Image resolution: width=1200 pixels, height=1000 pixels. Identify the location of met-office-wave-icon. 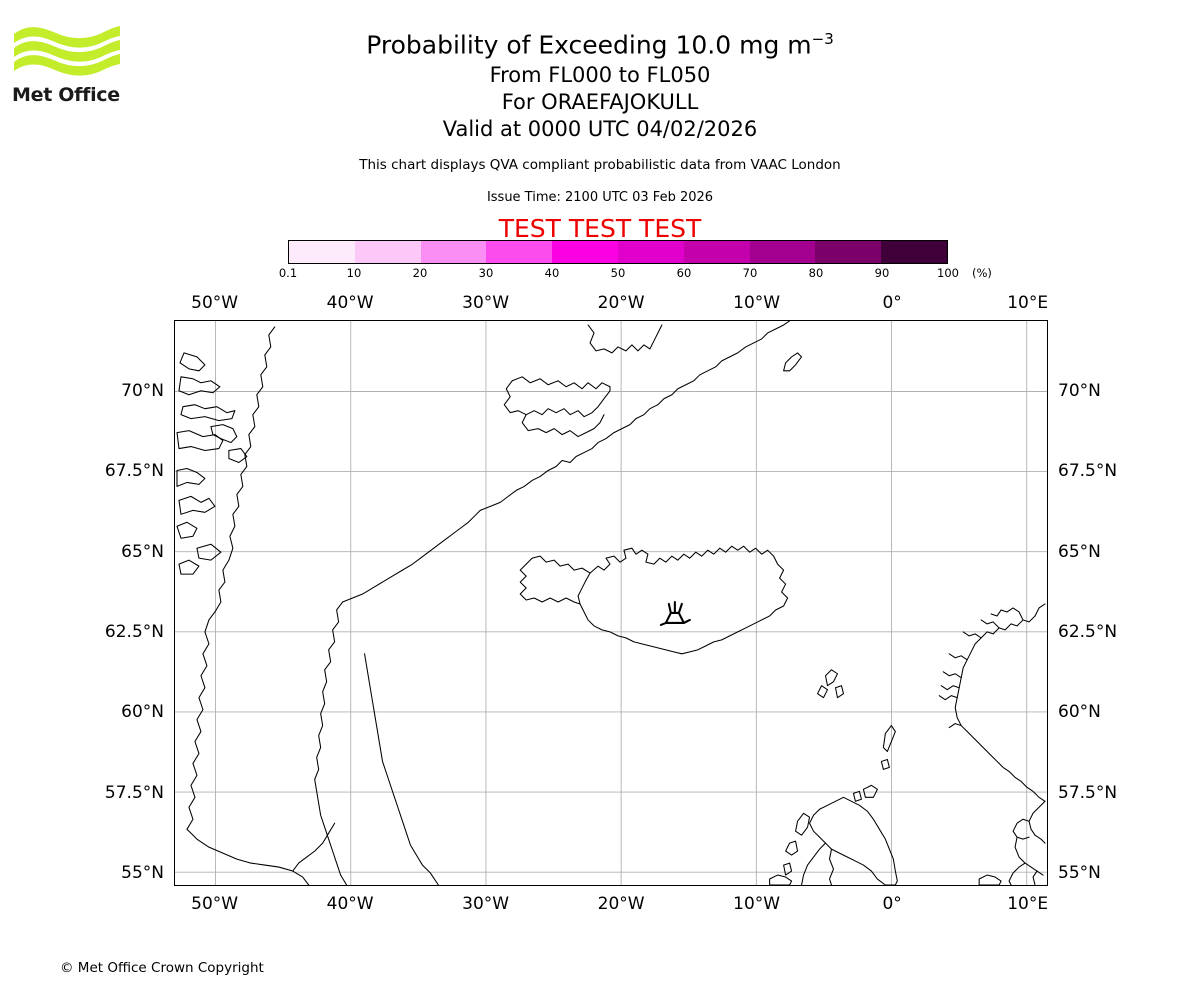
(67, 51).